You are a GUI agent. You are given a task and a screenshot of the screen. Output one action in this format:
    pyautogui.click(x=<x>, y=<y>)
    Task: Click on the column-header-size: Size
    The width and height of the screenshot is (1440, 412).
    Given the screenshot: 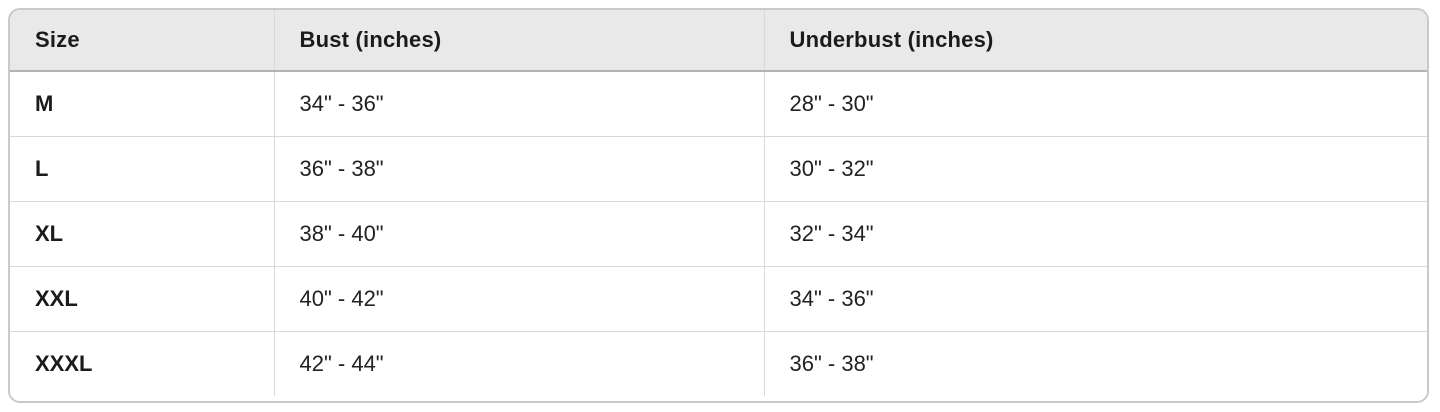 What is the action you would take?
    pyautogui.click(x=142, y=41)
    